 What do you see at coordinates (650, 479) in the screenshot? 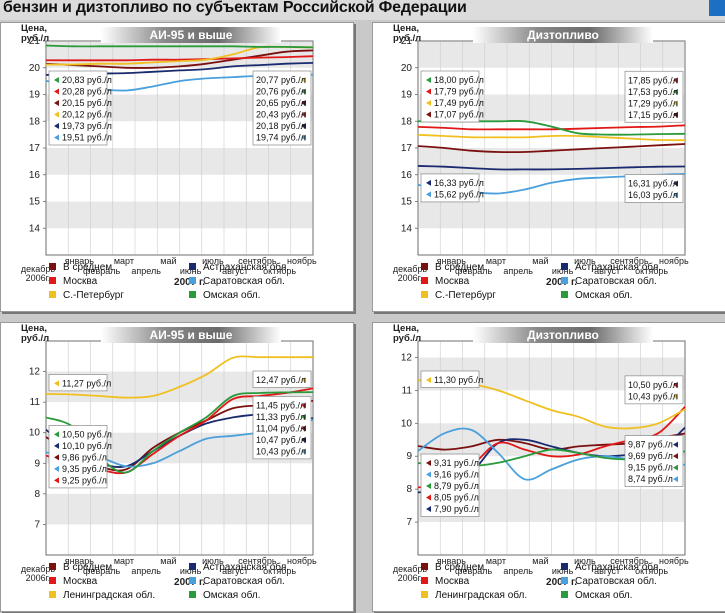
I see `value-label: 8,74 руб./л` at bounding box center [650, 479].